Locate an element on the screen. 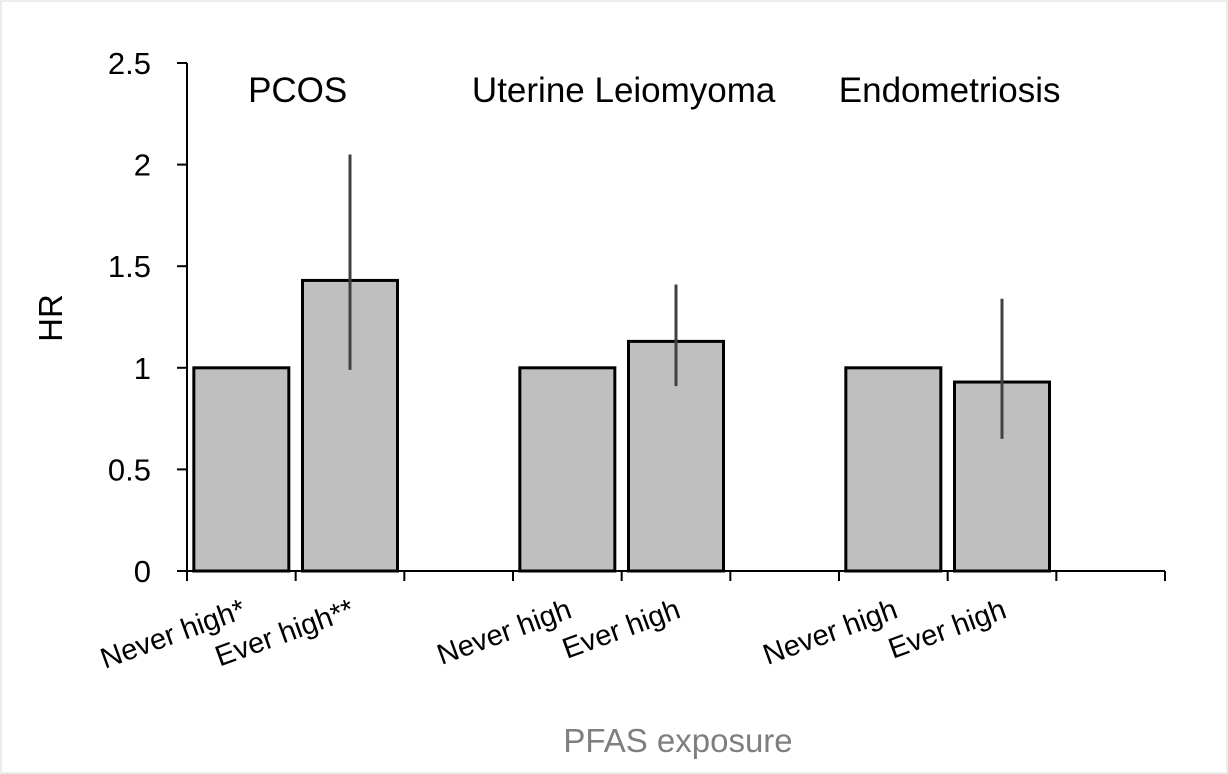  group-label: Endometriosis is located at coordinates (950, 90).